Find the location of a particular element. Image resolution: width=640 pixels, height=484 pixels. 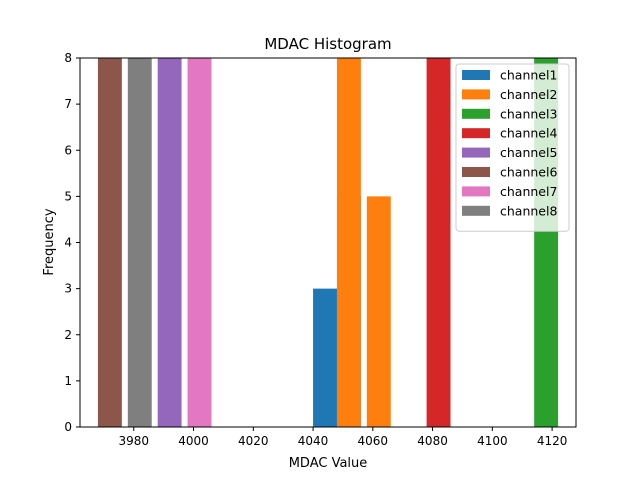

y-axis-ticks: 0 1 2 3 4 5 6 7 8 is located at coordinates (72, 242).